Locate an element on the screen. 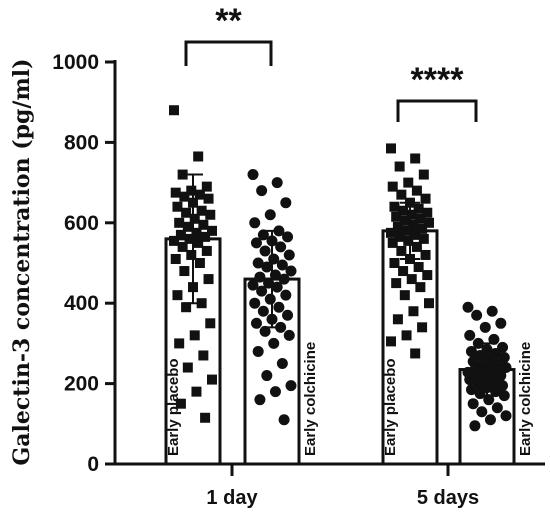  y-tick-label: 200 is located at coordinates (81, 384).